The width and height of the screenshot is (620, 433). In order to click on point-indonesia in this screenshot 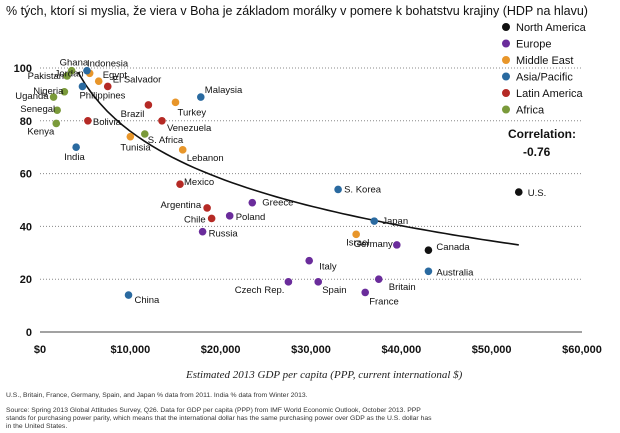, I will do `click(87, 70)`.